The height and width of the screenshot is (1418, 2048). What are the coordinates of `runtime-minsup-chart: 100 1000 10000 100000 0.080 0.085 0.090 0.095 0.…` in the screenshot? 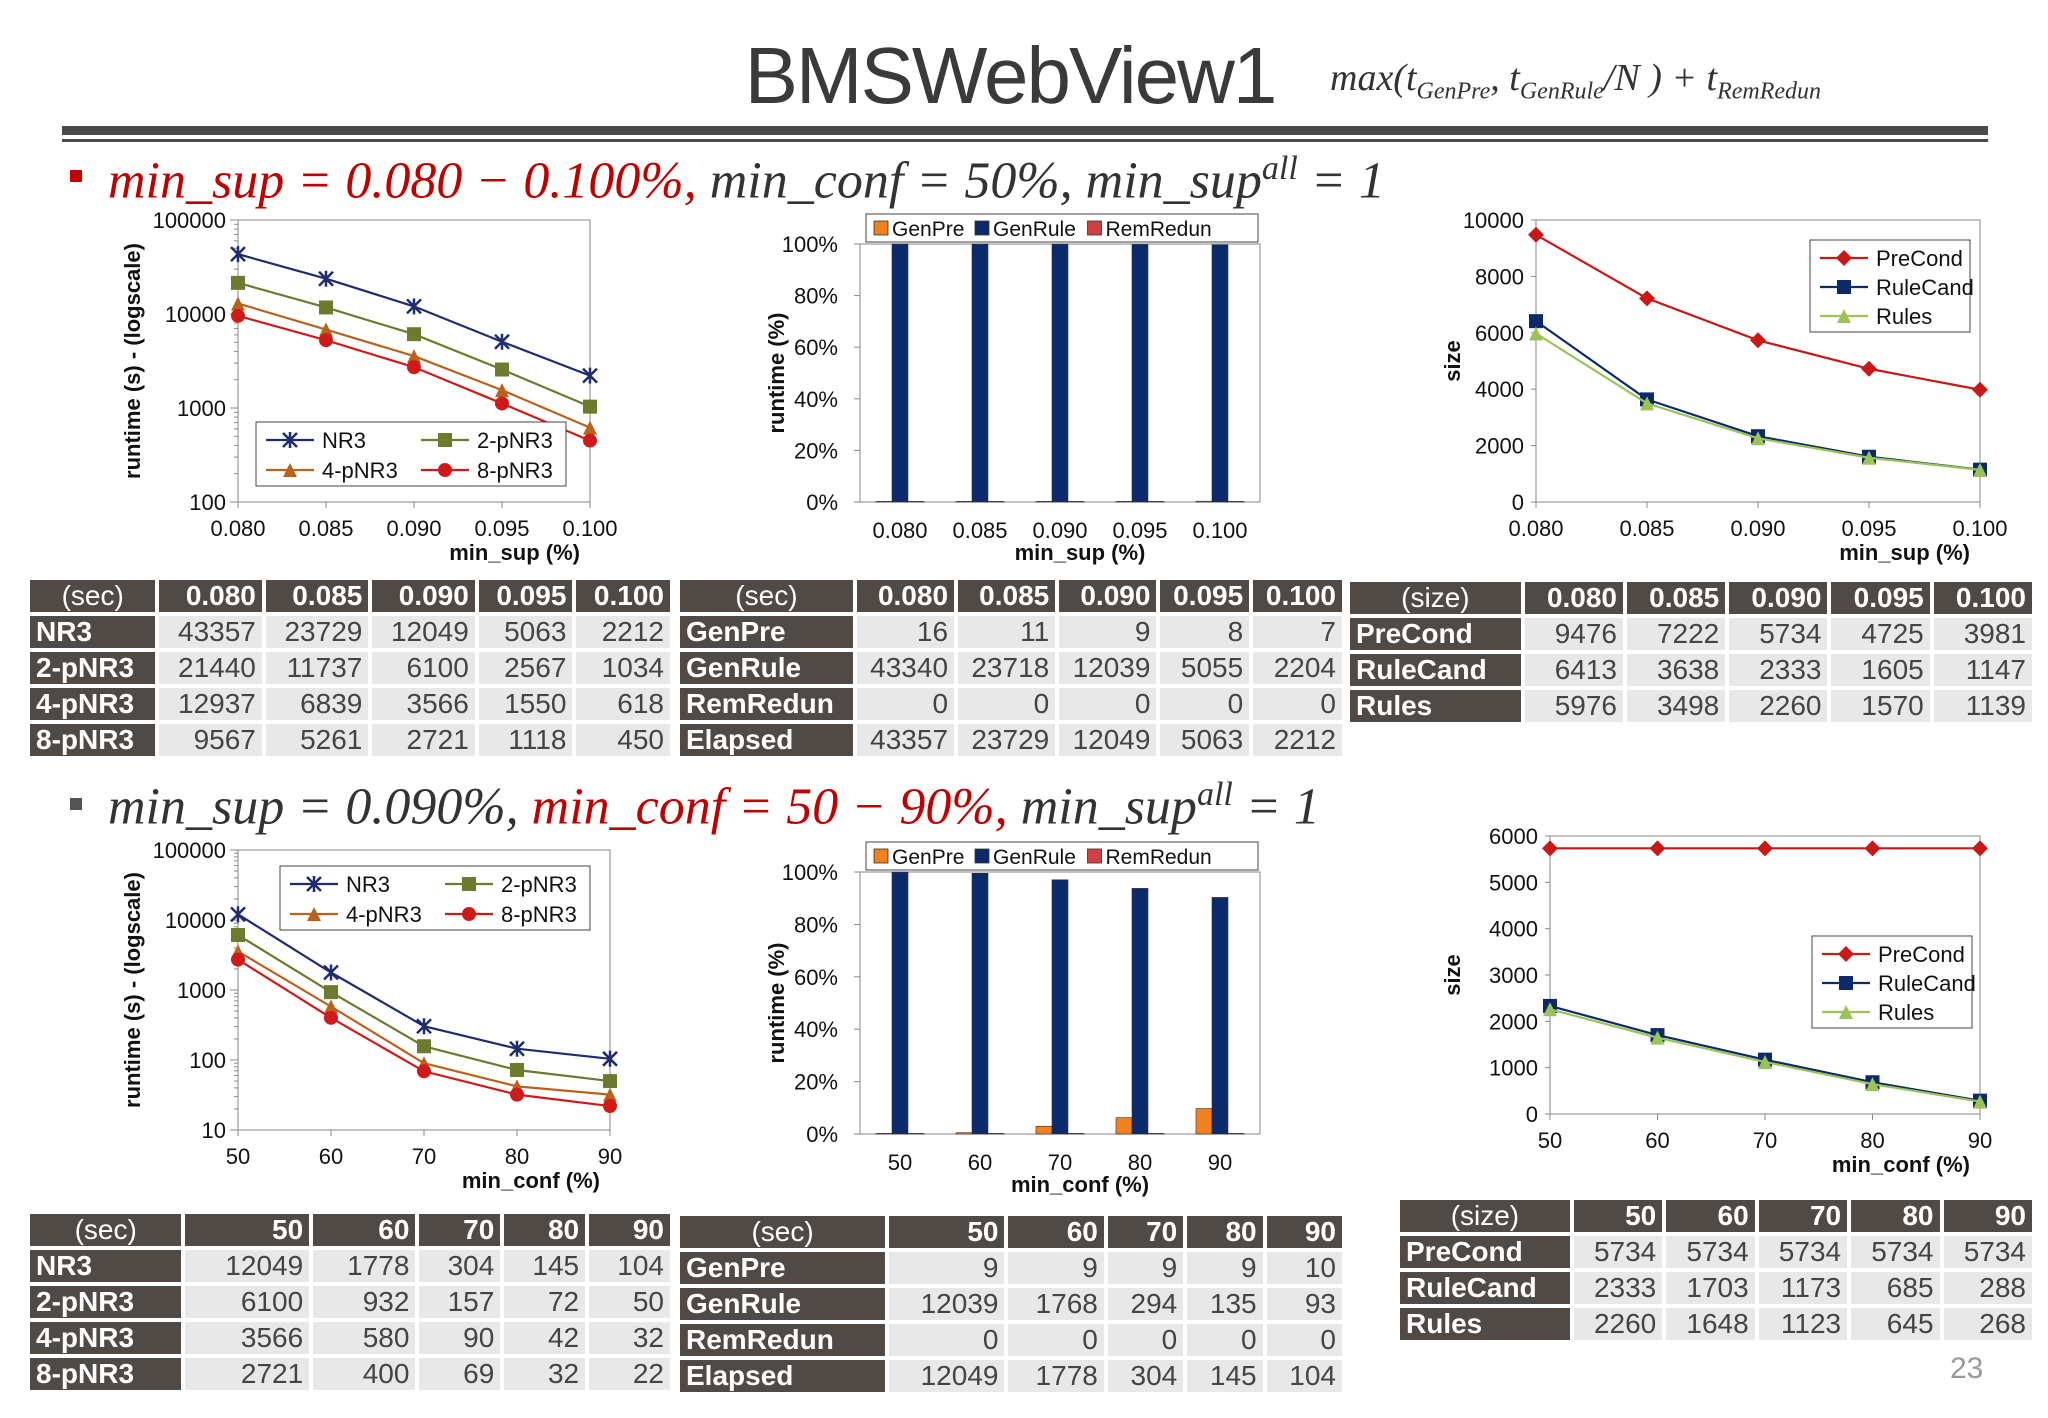 It's located at (380, 392).